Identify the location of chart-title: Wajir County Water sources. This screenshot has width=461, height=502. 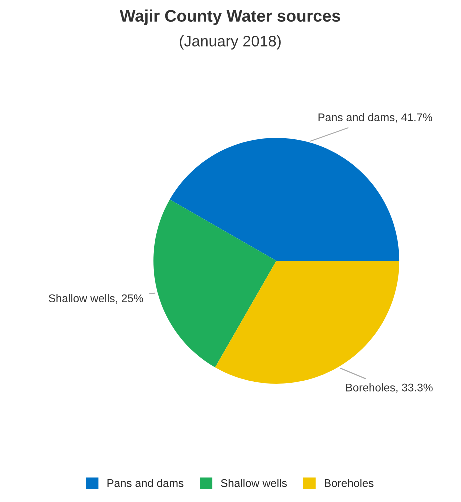
(230, 18).